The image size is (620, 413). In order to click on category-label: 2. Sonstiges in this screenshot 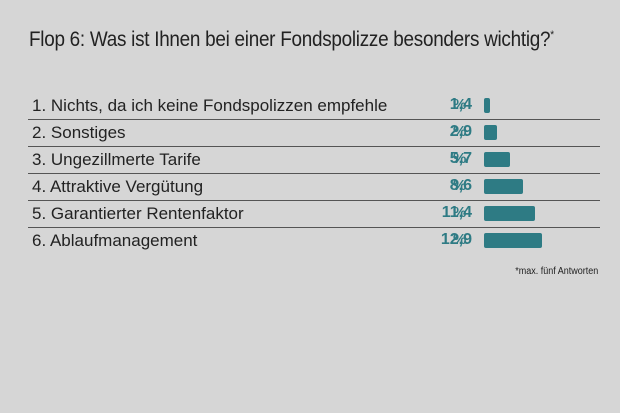, I will do `click(79, 132)`.